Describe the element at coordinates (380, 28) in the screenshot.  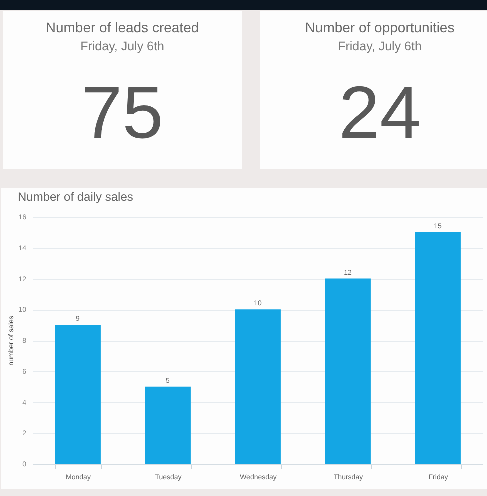
I see `text: Number of opportunities` at that location.